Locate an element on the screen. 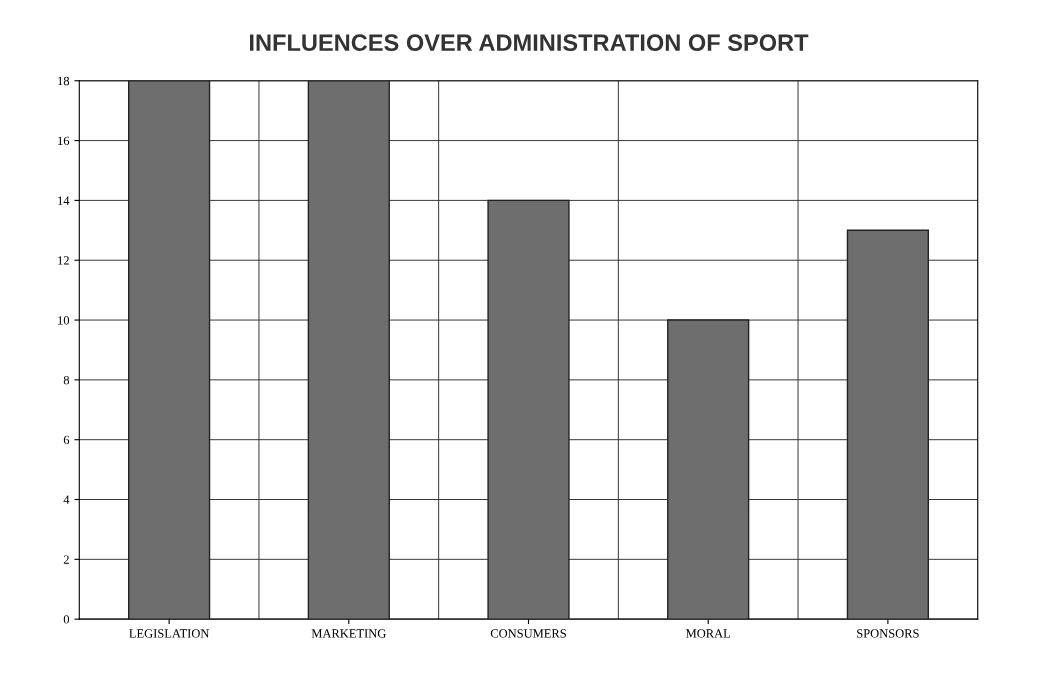 The image size is (1057, 673). y-tick-label: 18 is located at coordinates (64, 81).